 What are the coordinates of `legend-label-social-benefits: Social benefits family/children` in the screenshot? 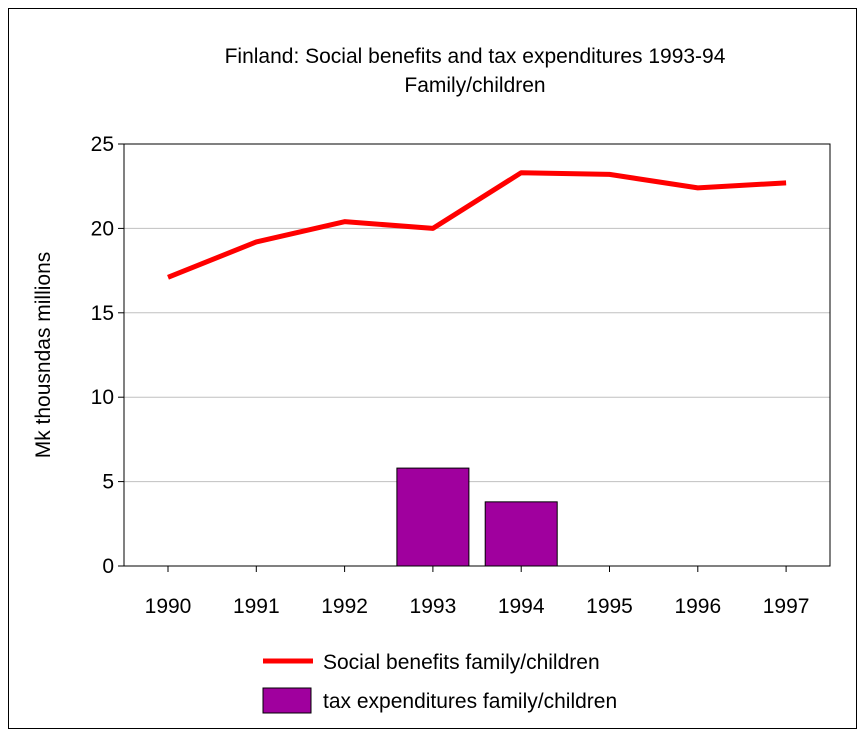 It's located at (461, 662).